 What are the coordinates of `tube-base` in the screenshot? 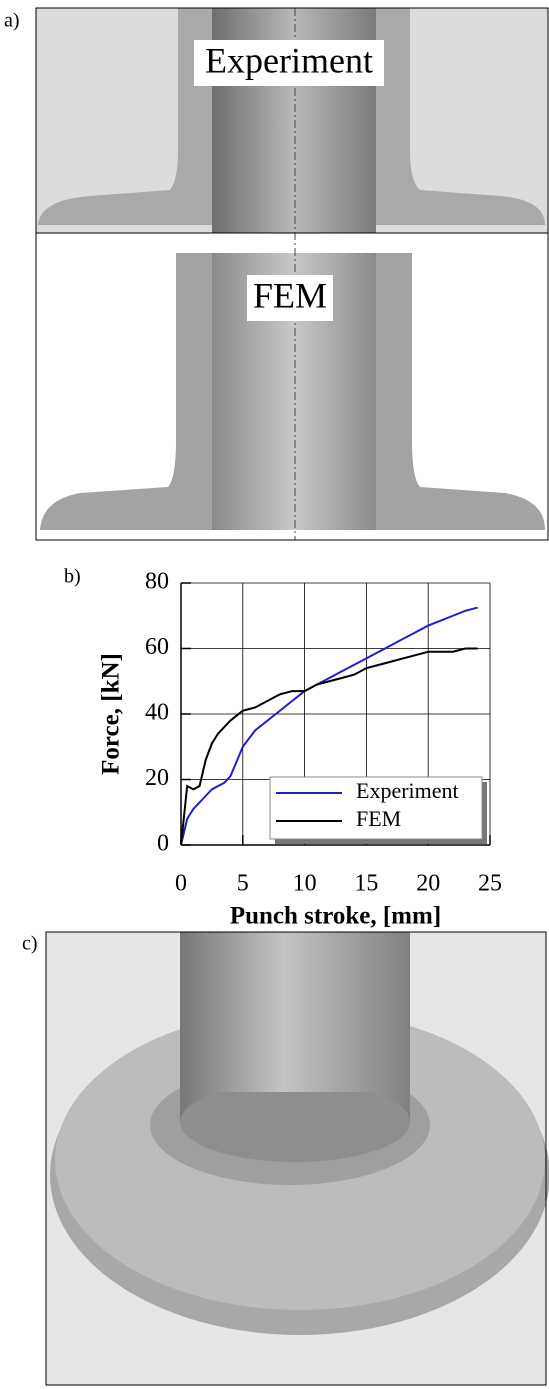 It's located at (295, 1122).